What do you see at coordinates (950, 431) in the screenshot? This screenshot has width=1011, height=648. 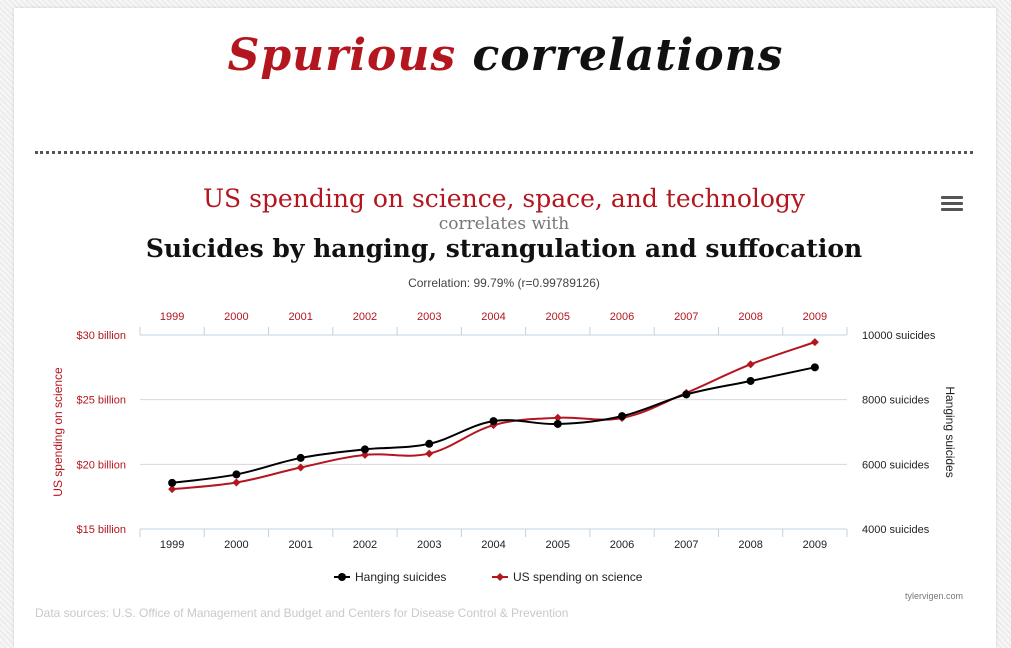 I see `right-axis-title: Hanging suicides` at bounding box center [950, 431].